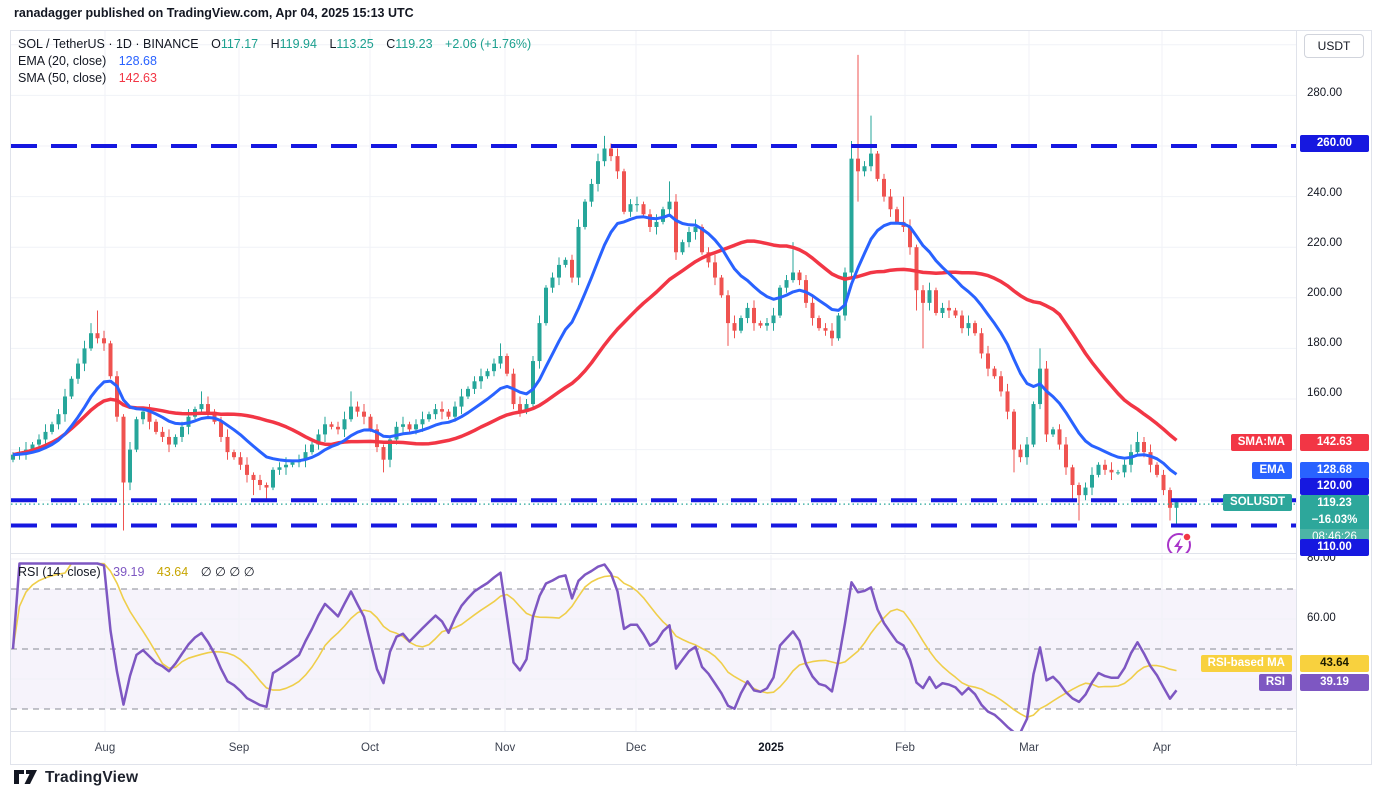 The image size is (1373, 796). What do you see at coordinates (25, 776) in the screenshot?
I see `tradingview-logo-icon` at bounding box center [25, 776].